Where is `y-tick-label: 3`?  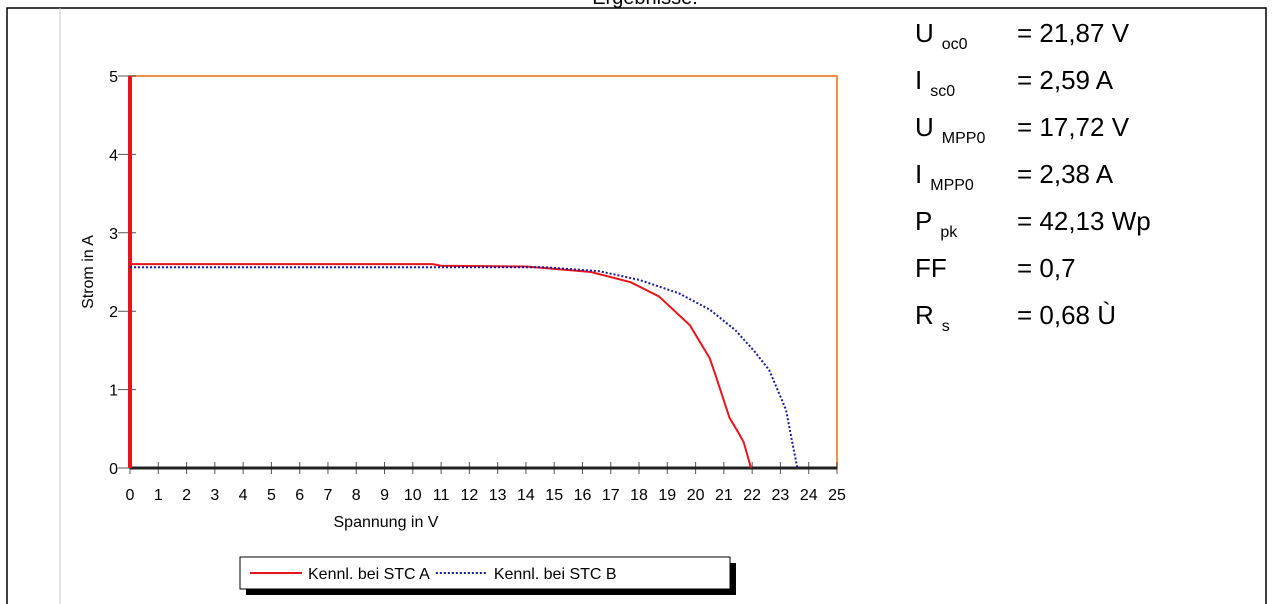
y-tick-label: 3 is located at coordinates (113, 234).